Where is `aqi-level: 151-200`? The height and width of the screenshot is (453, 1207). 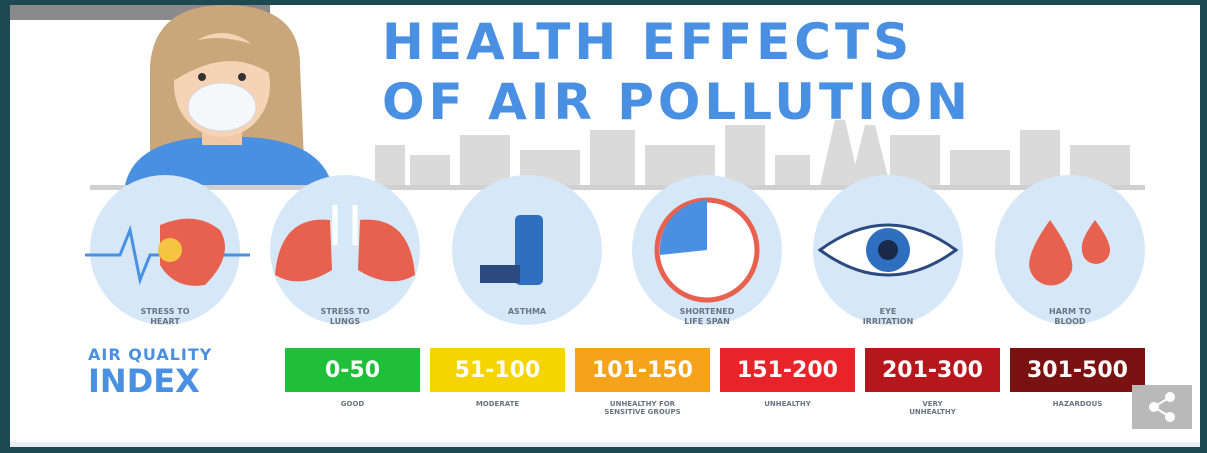
aqi-level: 151-200 is located at coordinates (787, 370).